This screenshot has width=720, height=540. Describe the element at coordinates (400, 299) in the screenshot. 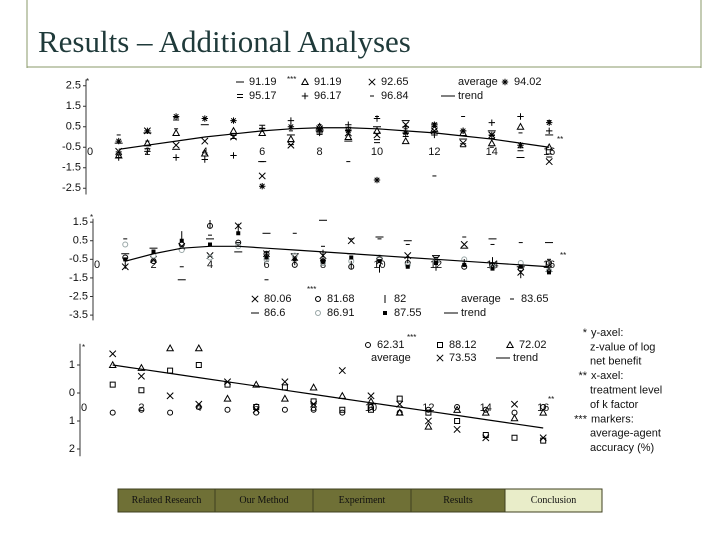

I see `legend-label: 82` at that location.